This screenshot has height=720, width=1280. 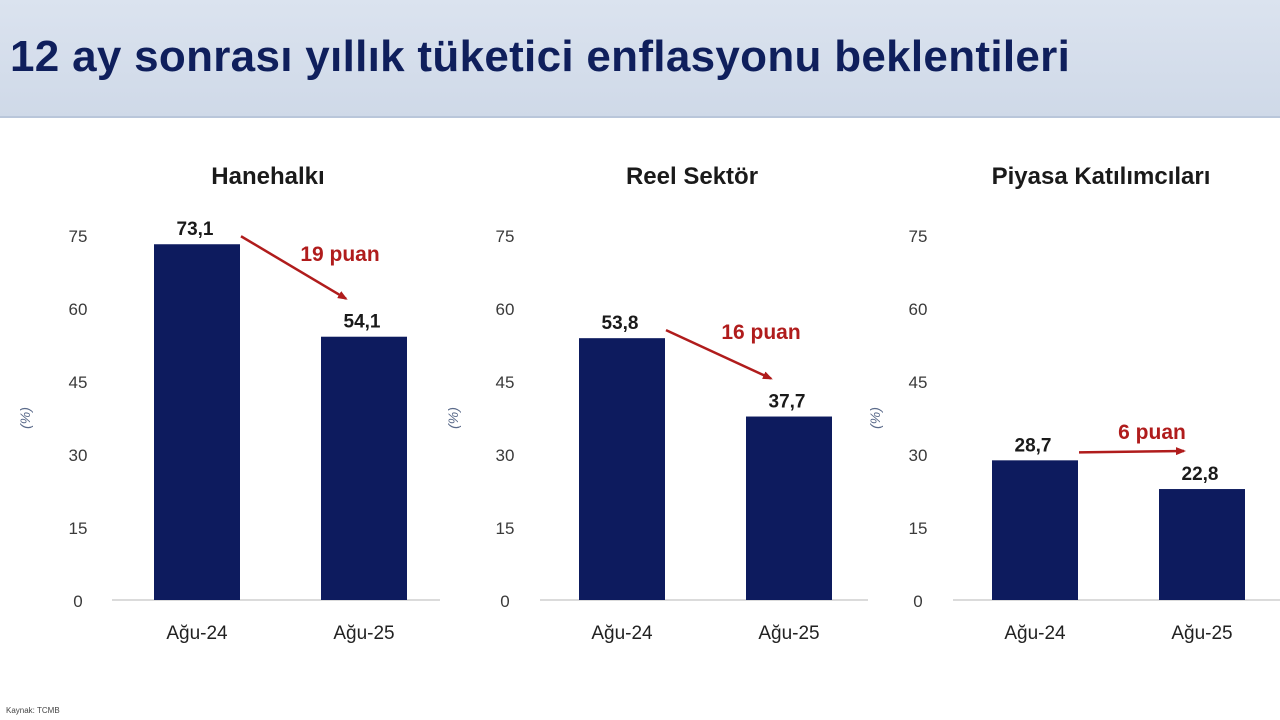 I want to click on panel-title: Piyasa Katılımcıları, so click(x=1101, y=176).